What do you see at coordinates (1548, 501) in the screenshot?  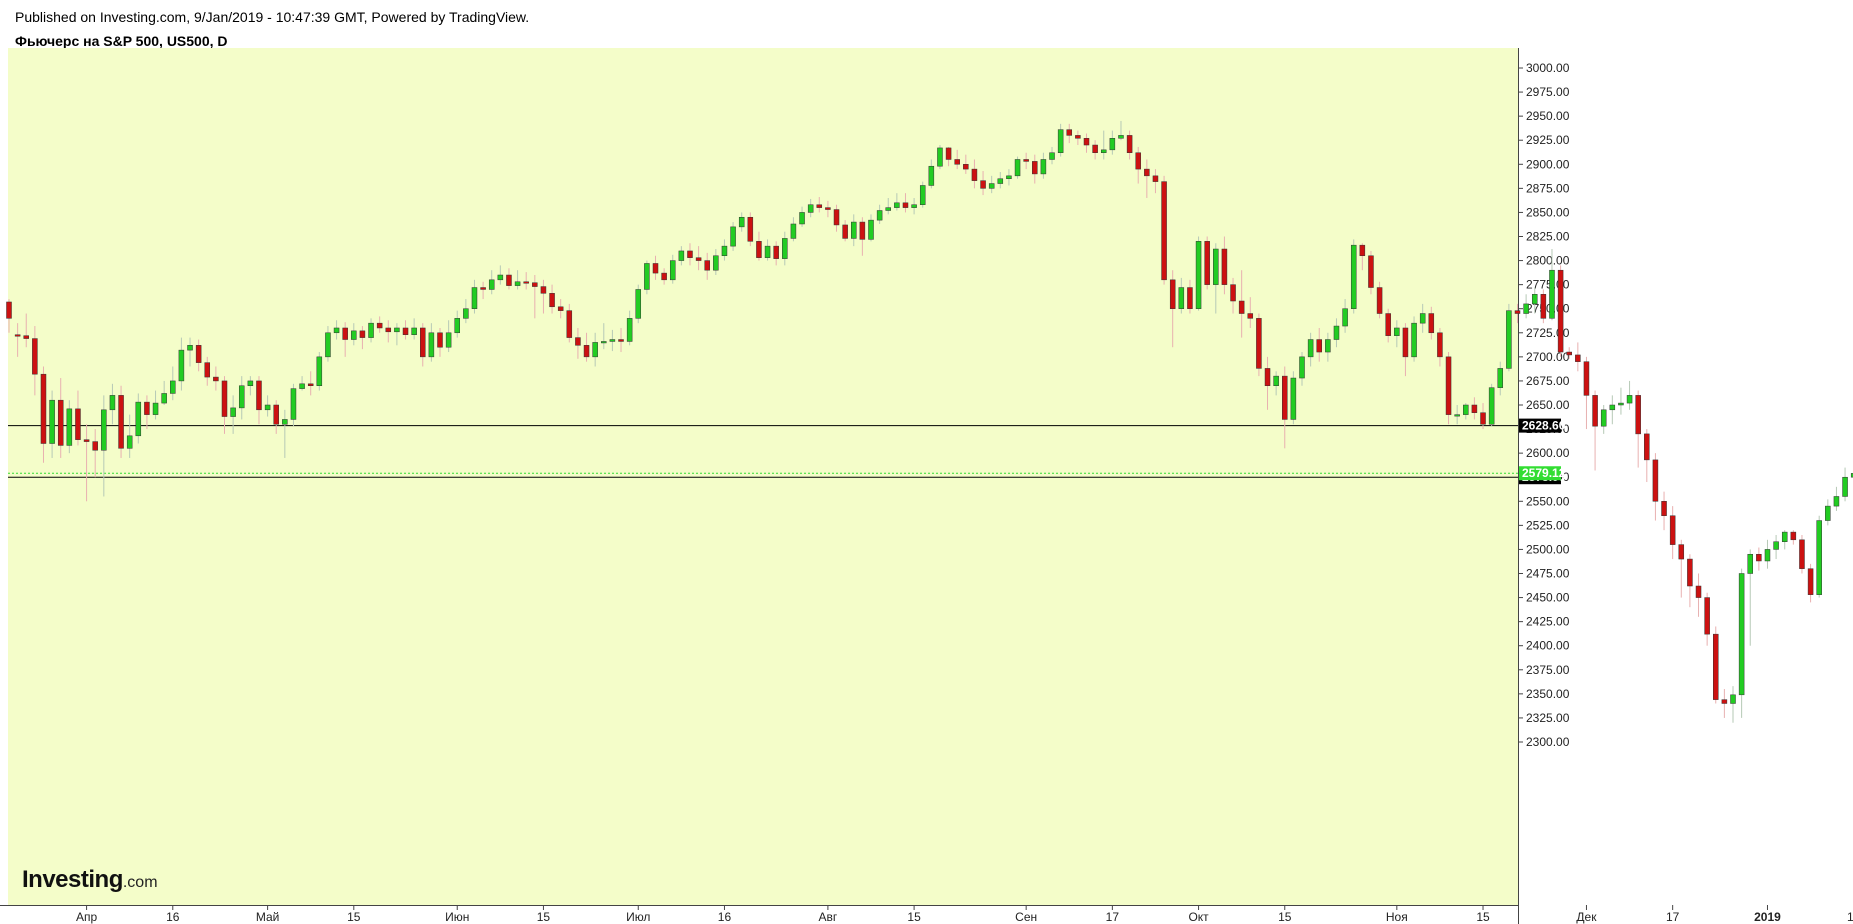 I see `y-tick-label: 2550.00` at bounding box center [1548, 501].